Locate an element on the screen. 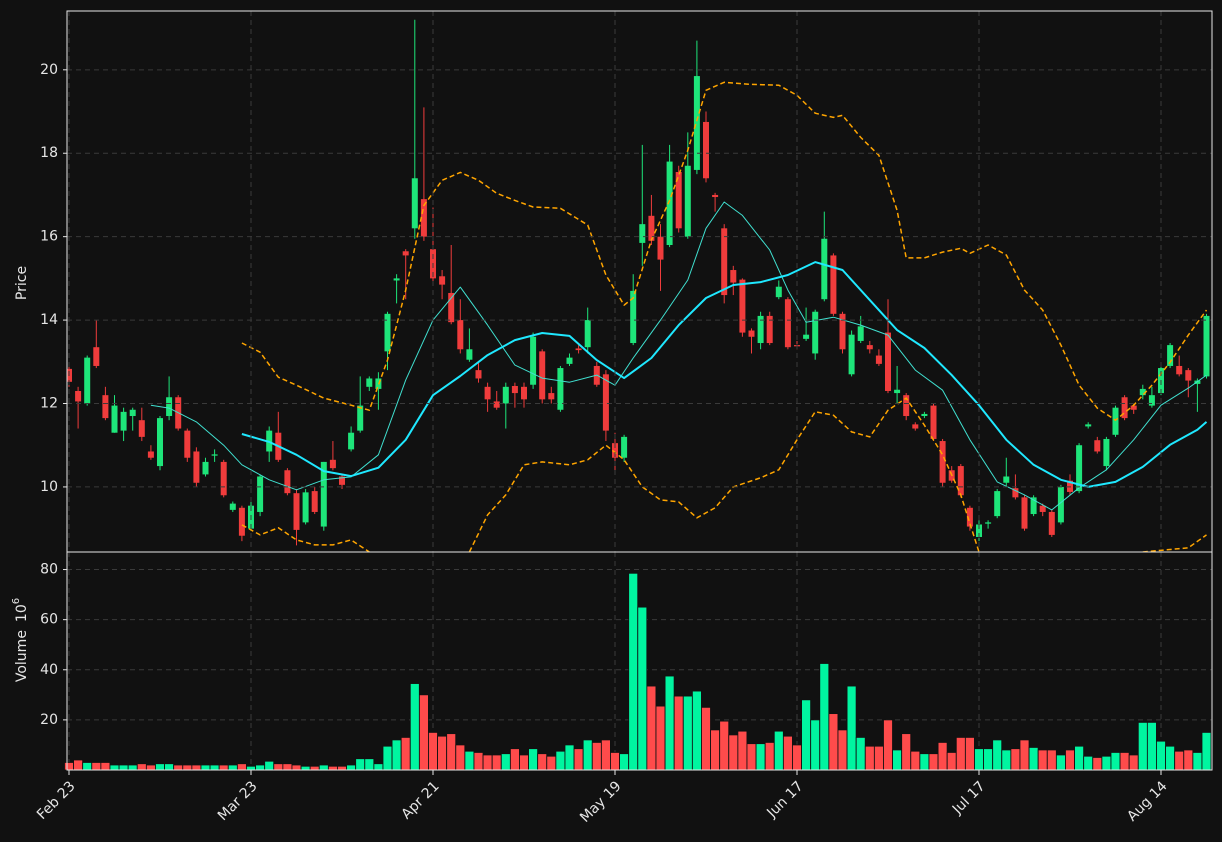  y-tick-label: 60 is located at coordinates (49, 620).